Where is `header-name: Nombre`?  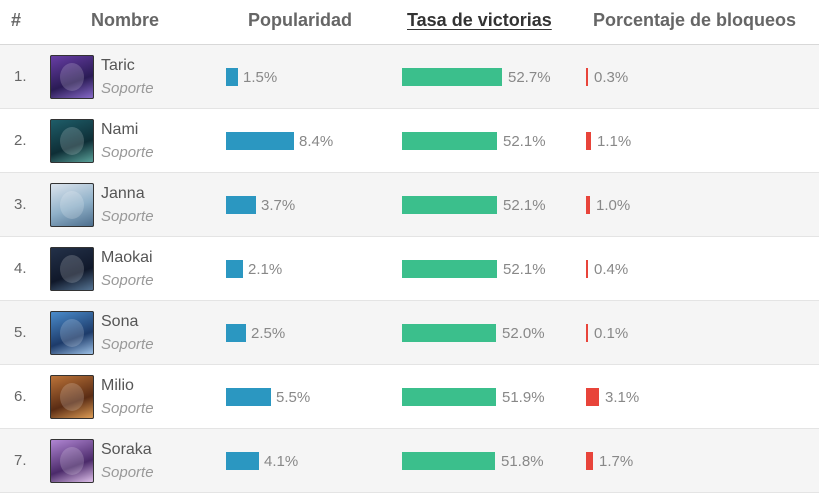 header-name: Nombre is located at coordinates (125, 20).